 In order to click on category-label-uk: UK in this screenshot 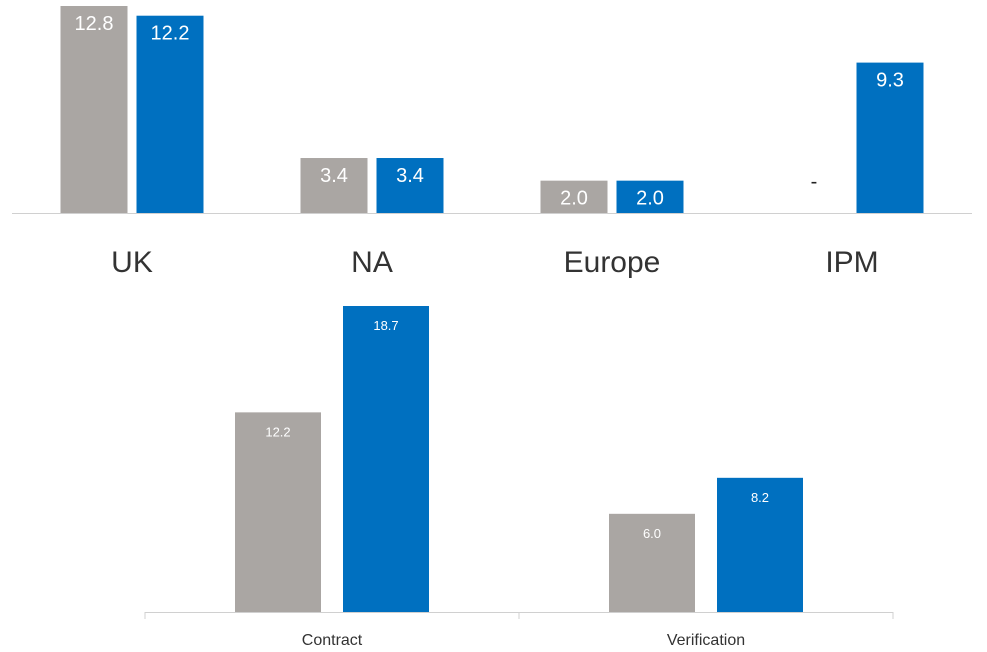, I will do `click(132, 262)`.